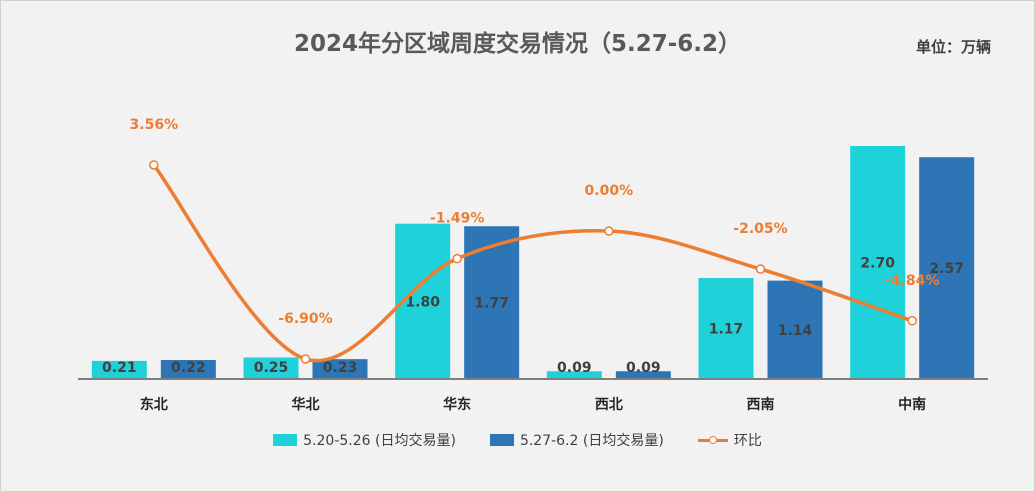  I want to click on x-tick-label-1: 华北, so click(306, 404).